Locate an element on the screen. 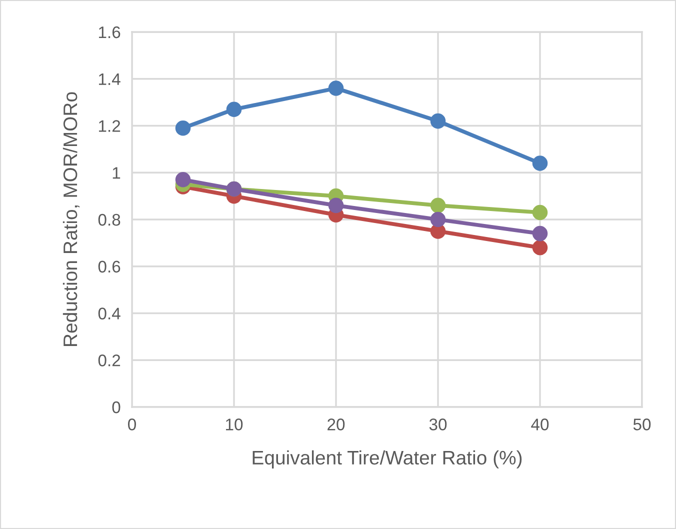 The image size is (676, 529). y-tick-label: 0.8 is located at coordinates (109, 220).